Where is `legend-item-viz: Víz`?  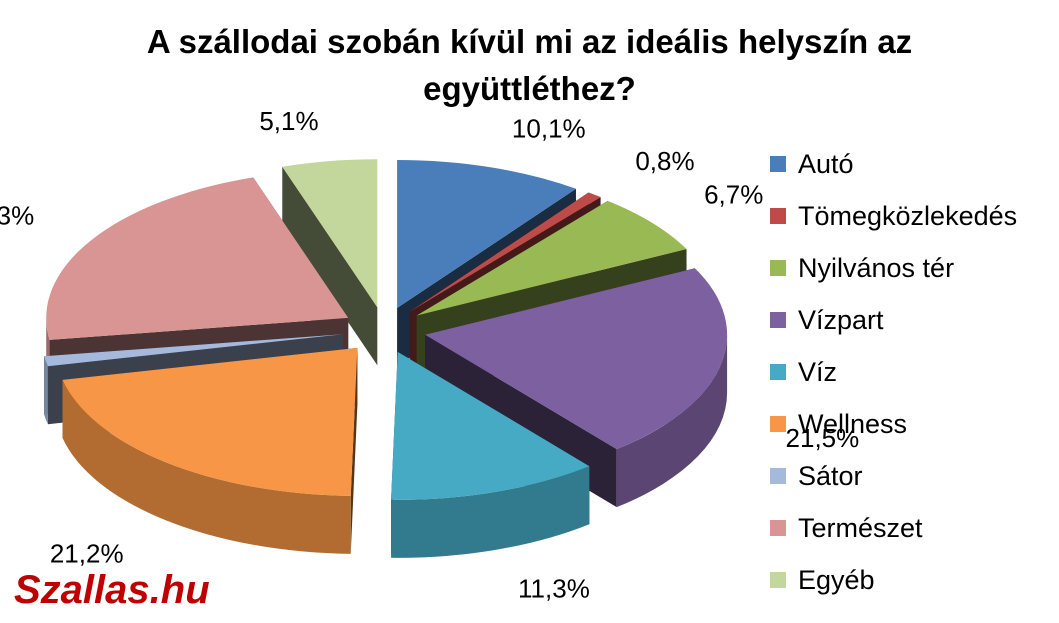
legend-item-viz: Víz is located at coordinates (893, 372).